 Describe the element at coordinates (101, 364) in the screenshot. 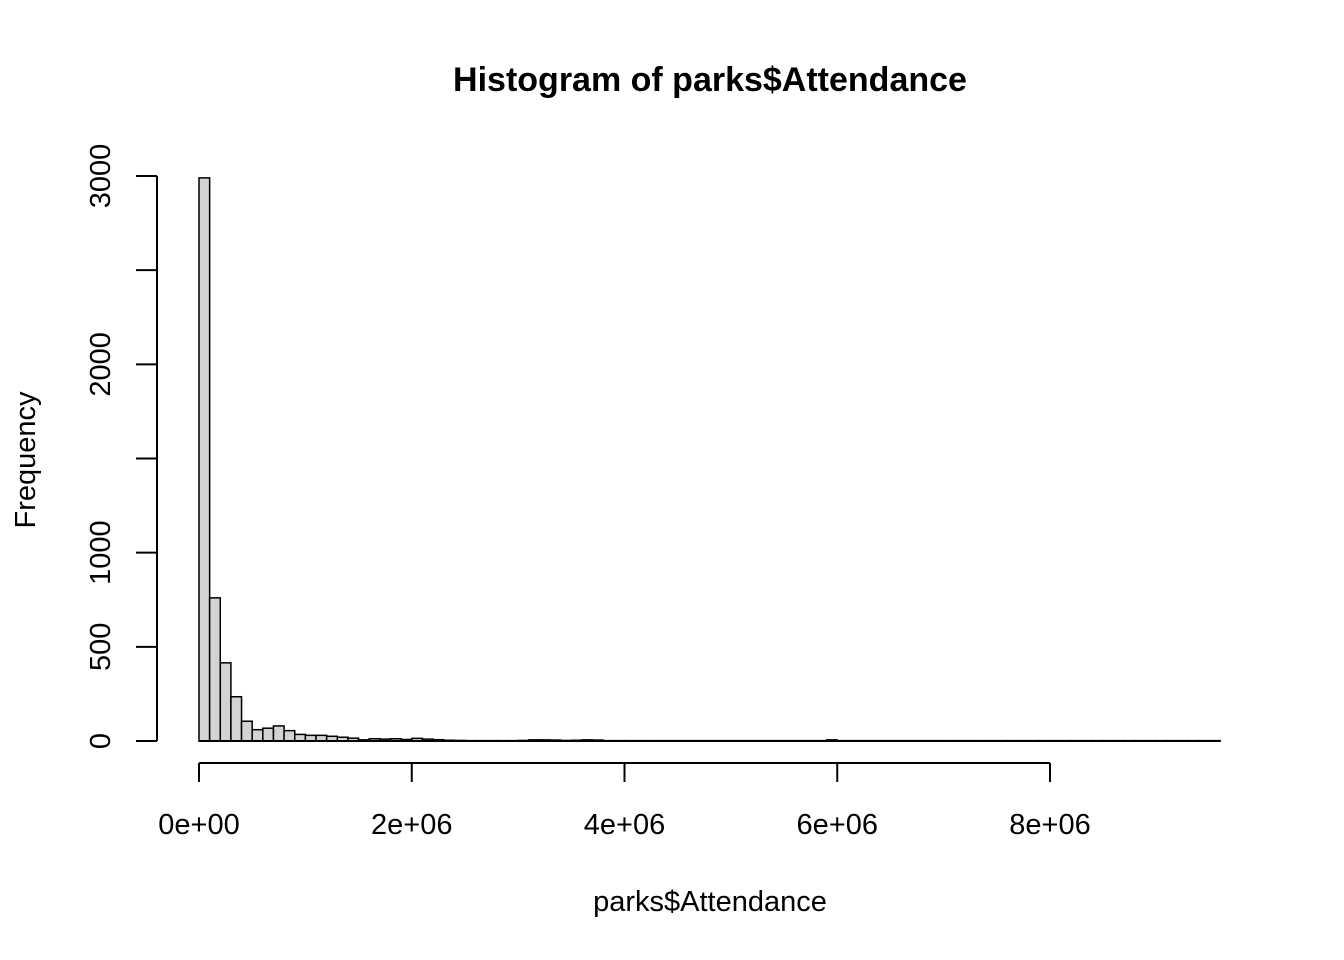

I see `y-tick-label: 2000` at that location.